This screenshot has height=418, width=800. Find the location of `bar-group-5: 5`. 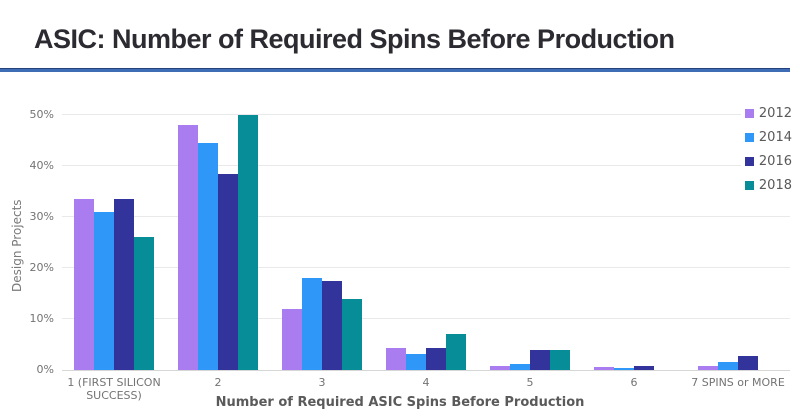

bar-group-5: 5 is located at coordinates (530, 244).